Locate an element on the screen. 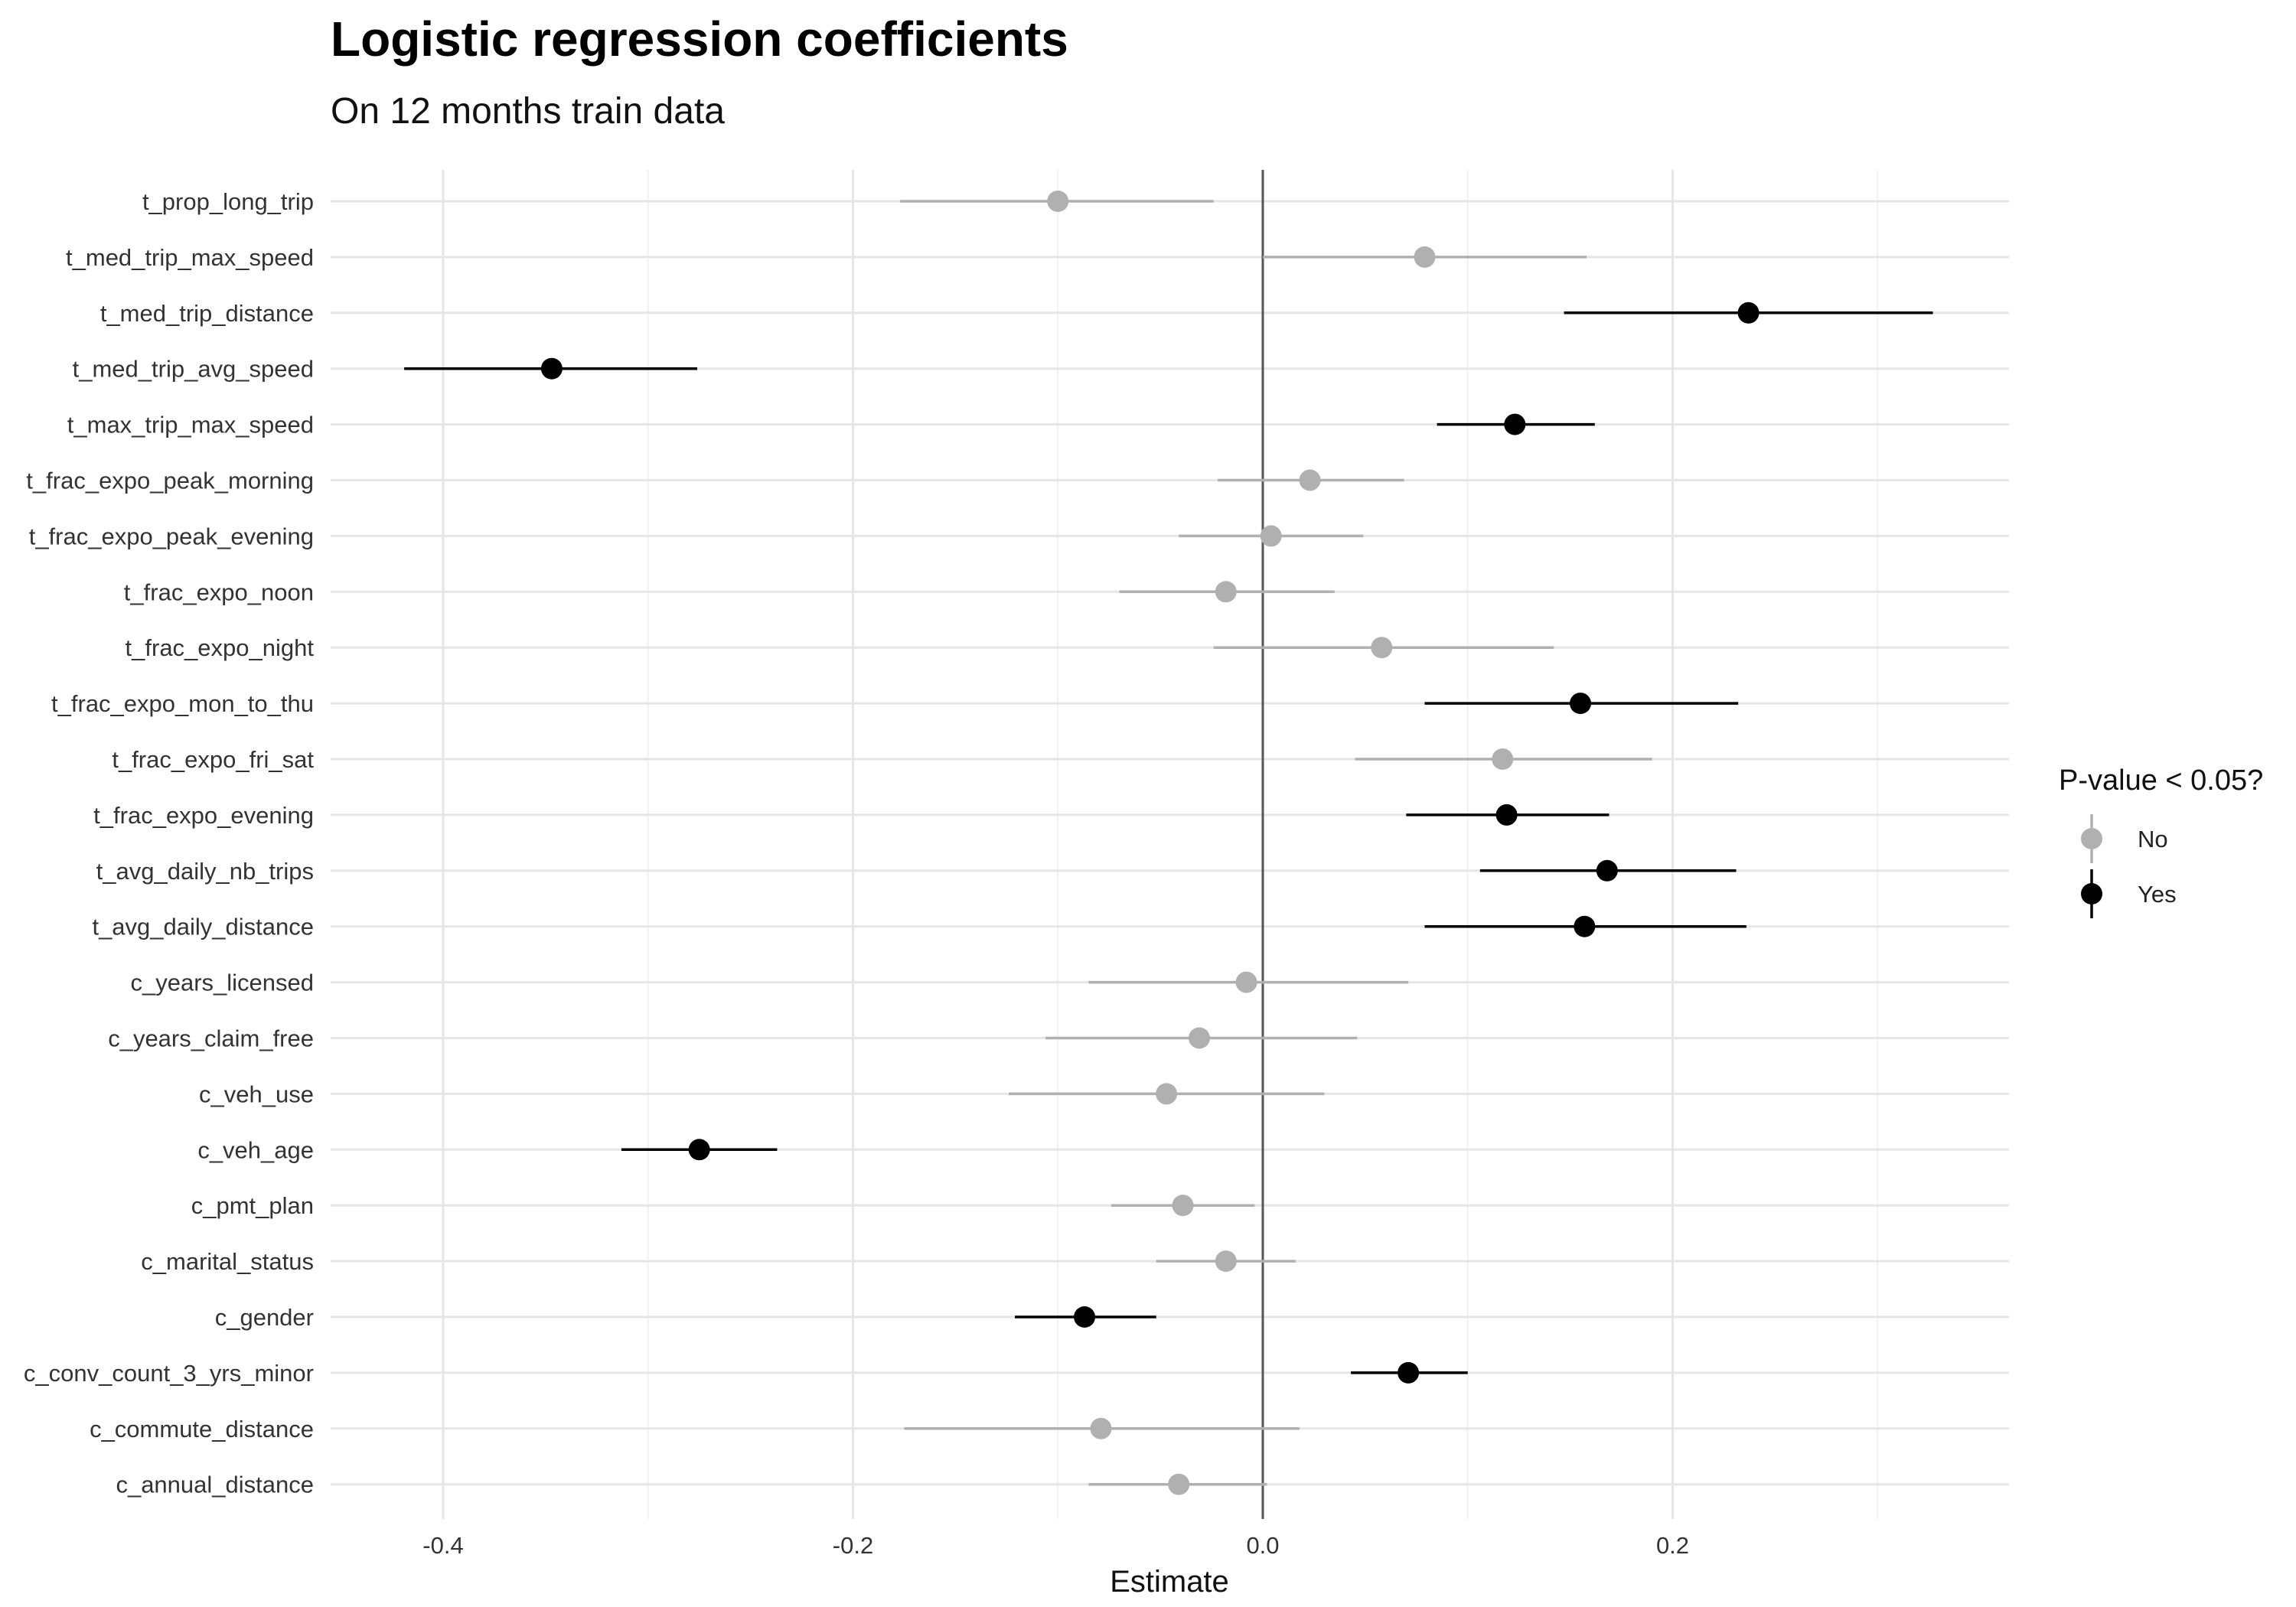 The height and width of the screenshot is (1607, 2296). legend-entry-label: No is located at coordinates (2153, 839).